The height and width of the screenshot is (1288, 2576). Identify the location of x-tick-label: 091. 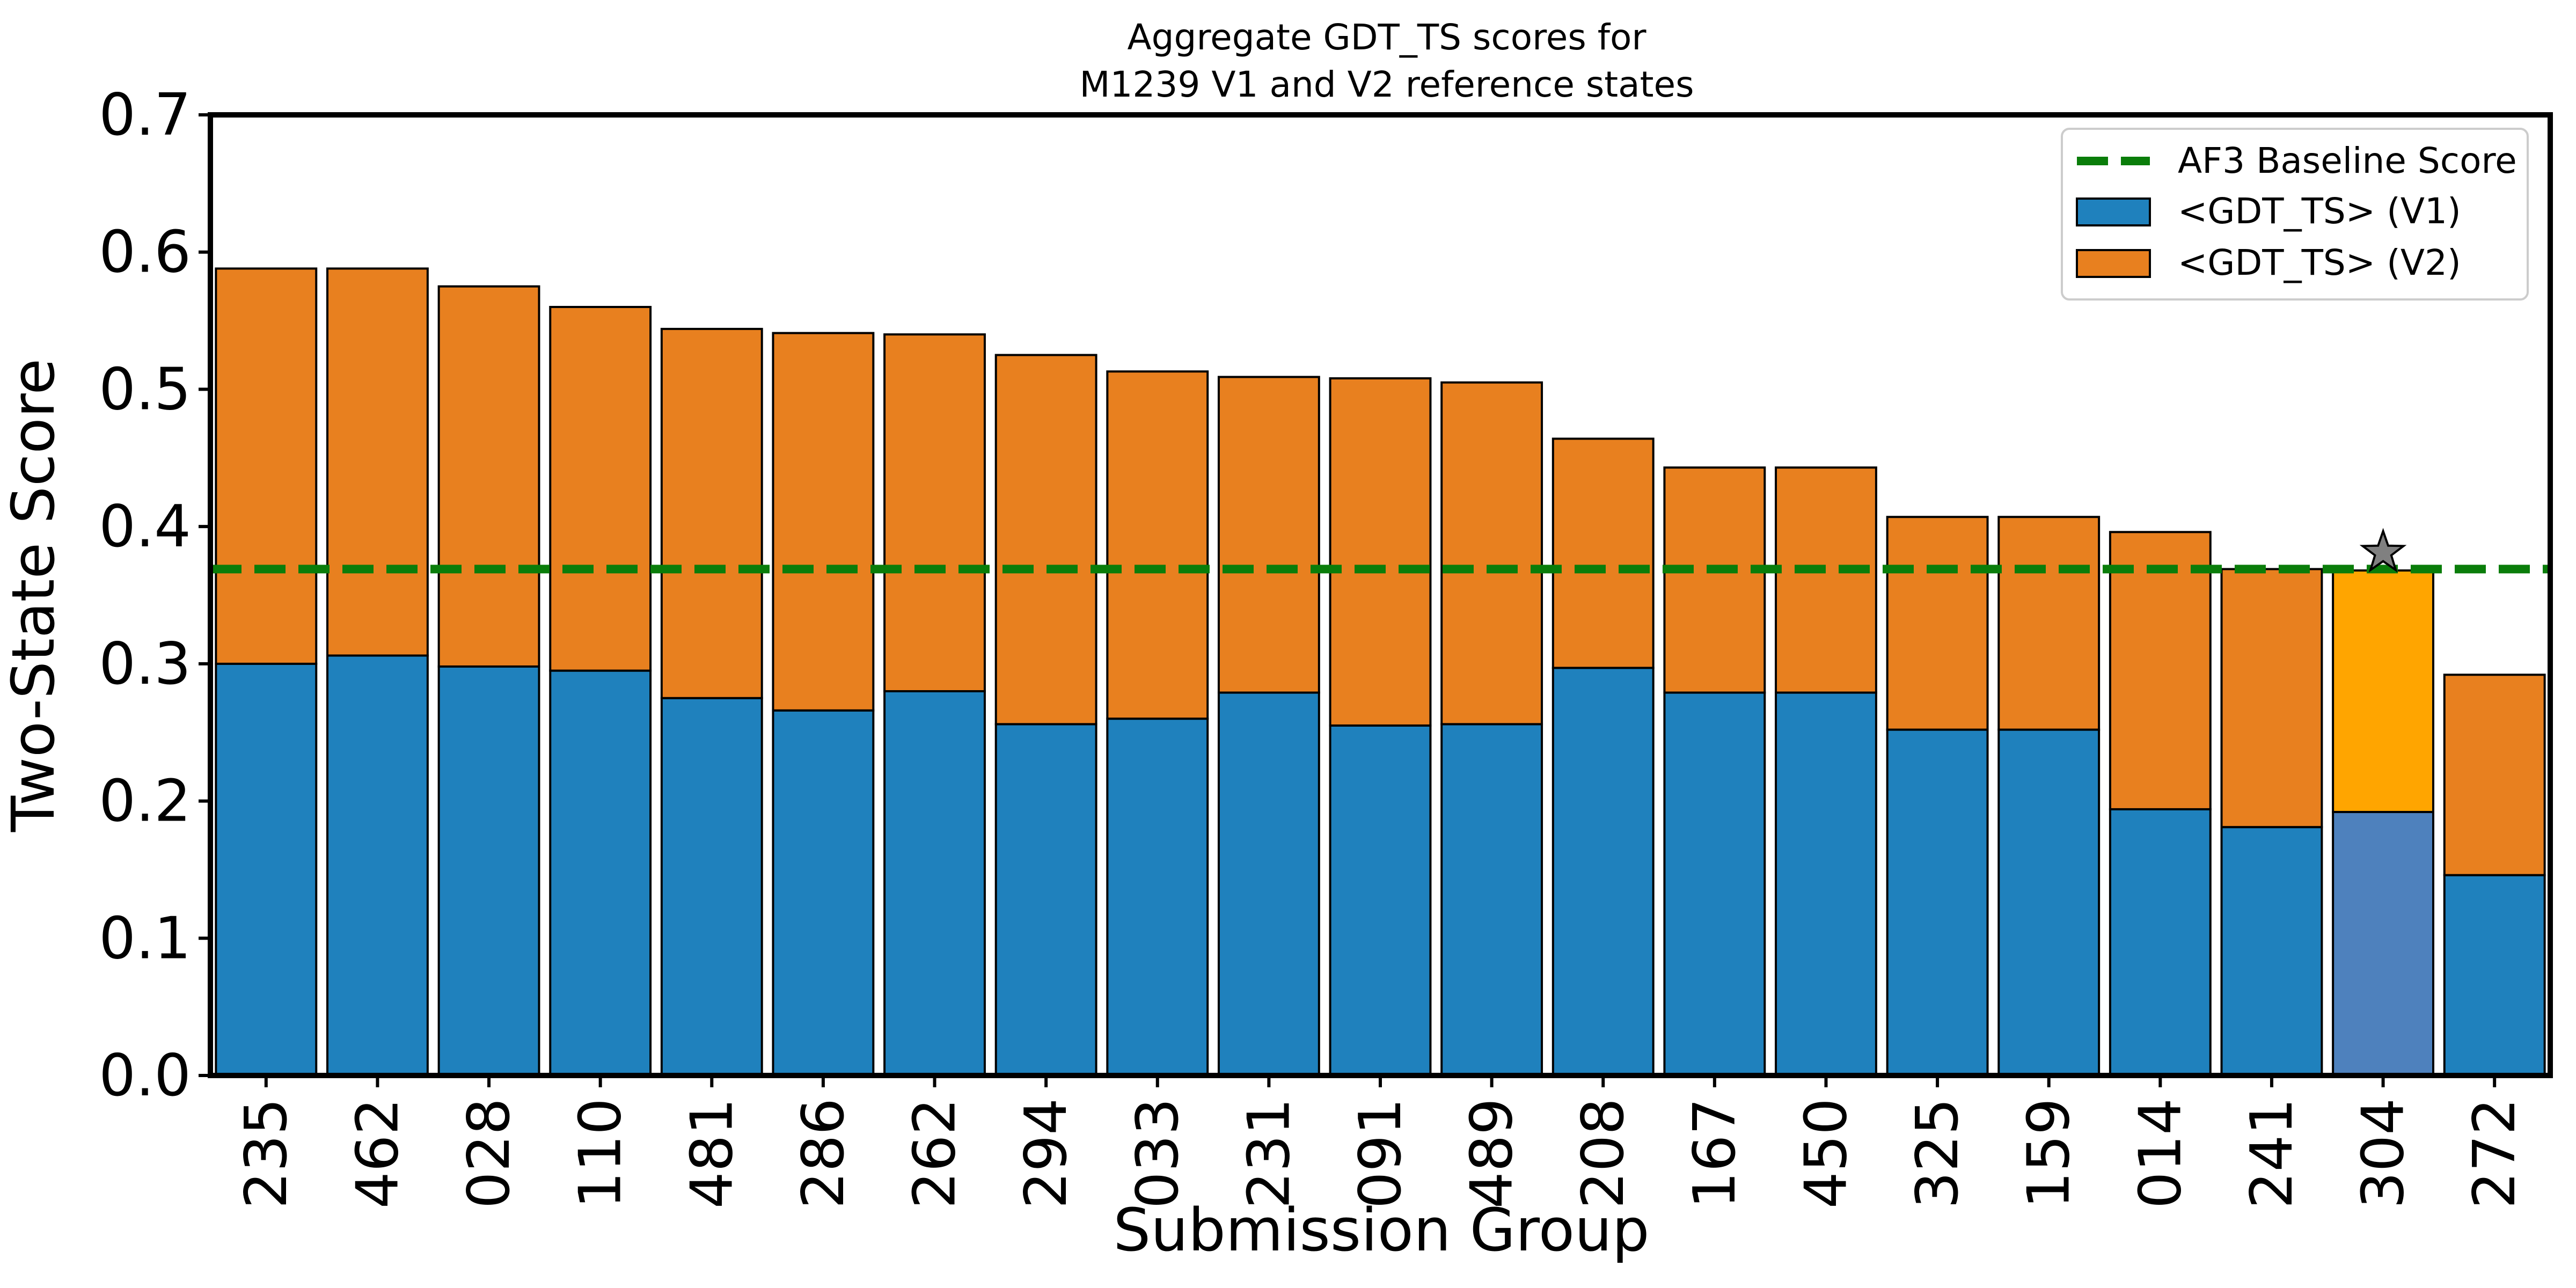
(1380, 1153).